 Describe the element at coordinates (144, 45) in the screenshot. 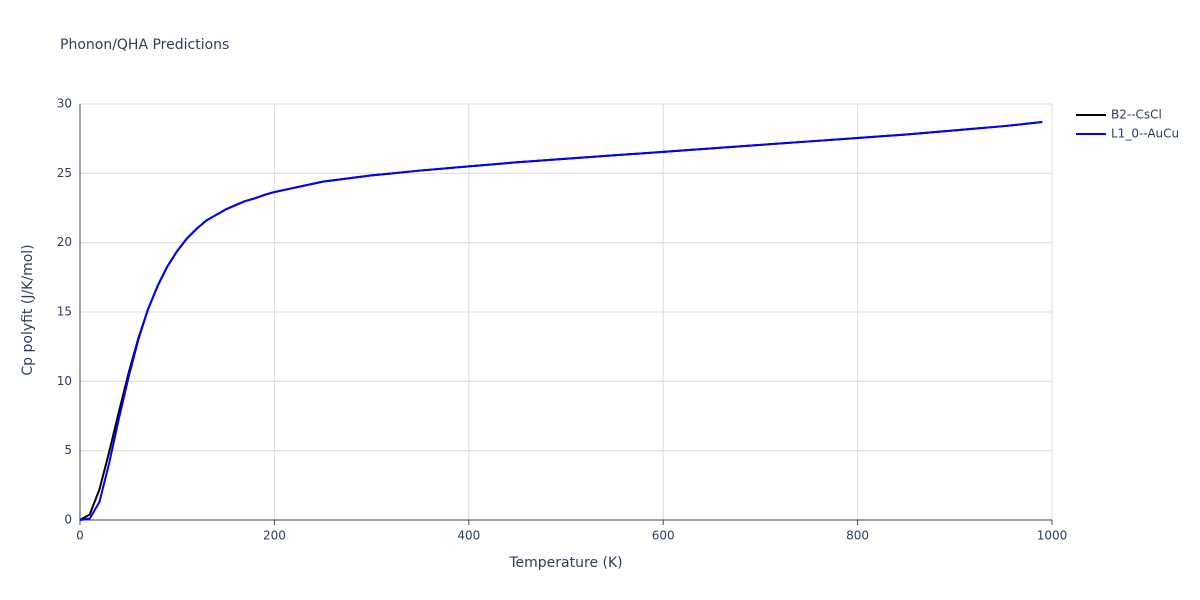

I see `chart-title: Phonon/QHA Predictions` at that location.